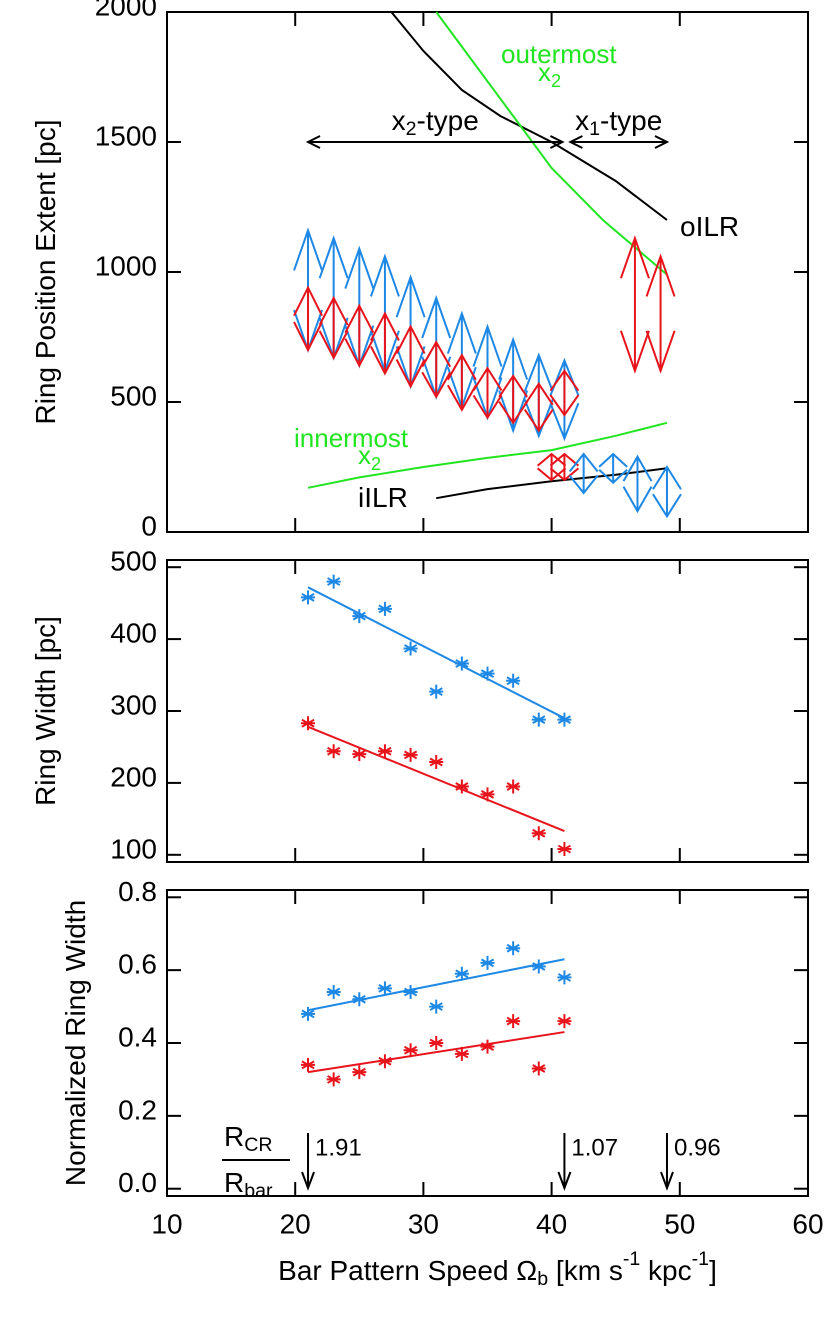  I want to click on x-axis-label-part: -1, so click(700, 1259).